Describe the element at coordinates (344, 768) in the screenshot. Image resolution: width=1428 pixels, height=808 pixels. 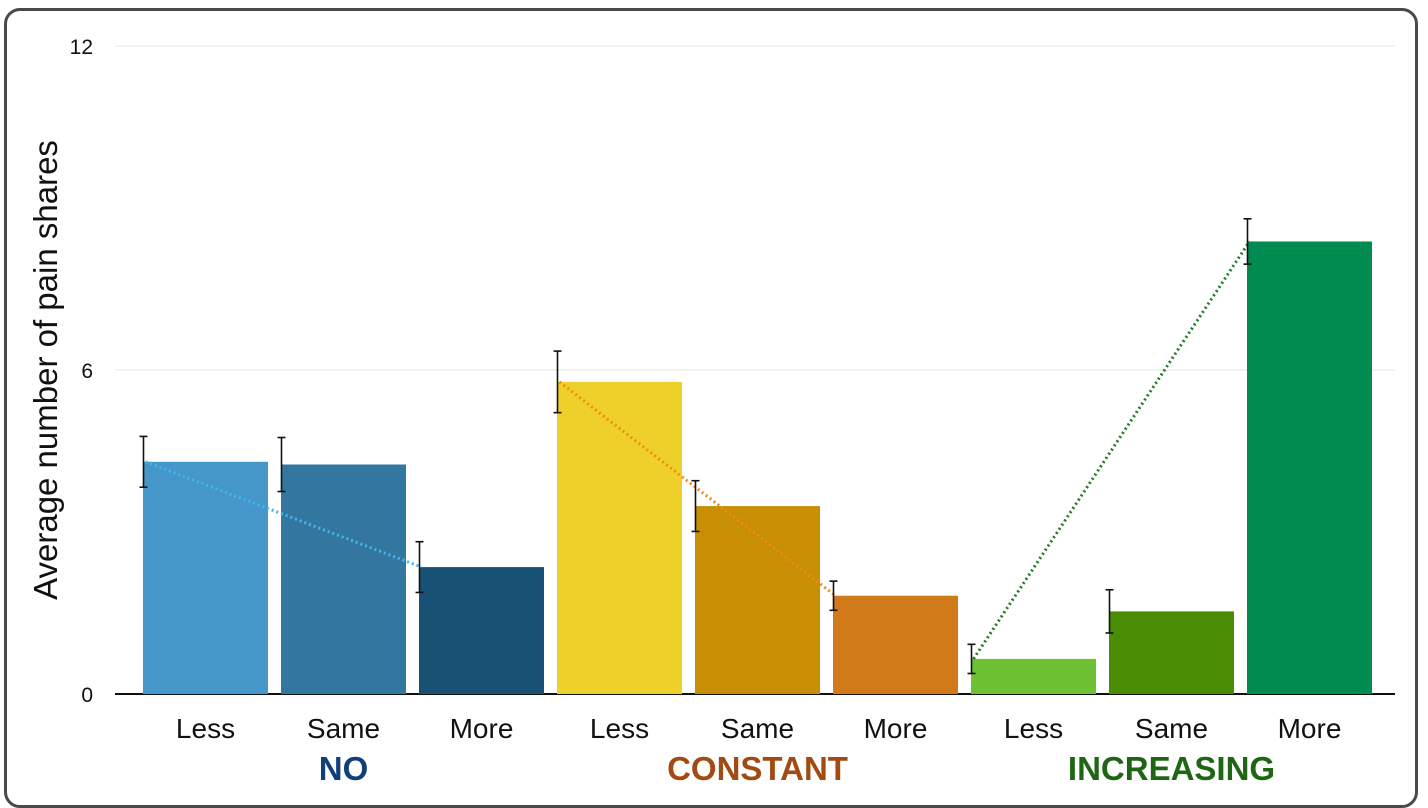
I see `group-label: NO` at that location.